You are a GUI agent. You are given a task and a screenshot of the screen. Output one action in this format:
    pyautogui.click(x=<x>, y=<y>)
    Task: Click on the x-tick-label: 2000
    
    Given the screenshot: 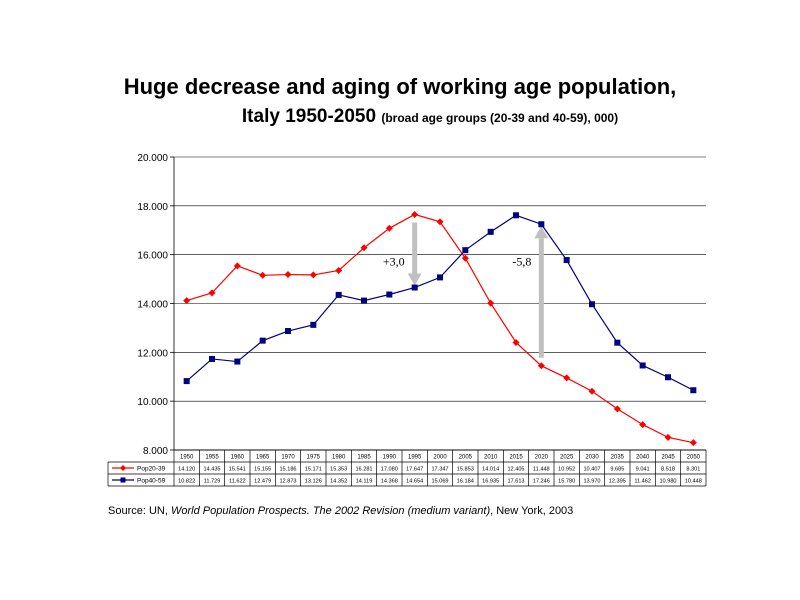 What is the action you would take?
    pyautogui.click(x=440, y=458)
    